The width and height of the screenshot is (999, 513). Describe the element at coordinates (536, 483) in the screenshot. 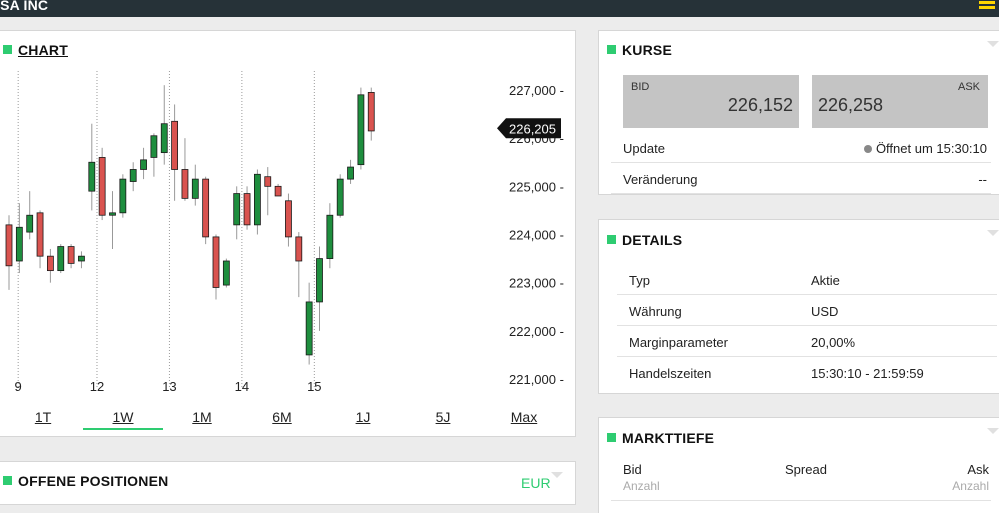

I see `currency-selector: EUR` at that location.